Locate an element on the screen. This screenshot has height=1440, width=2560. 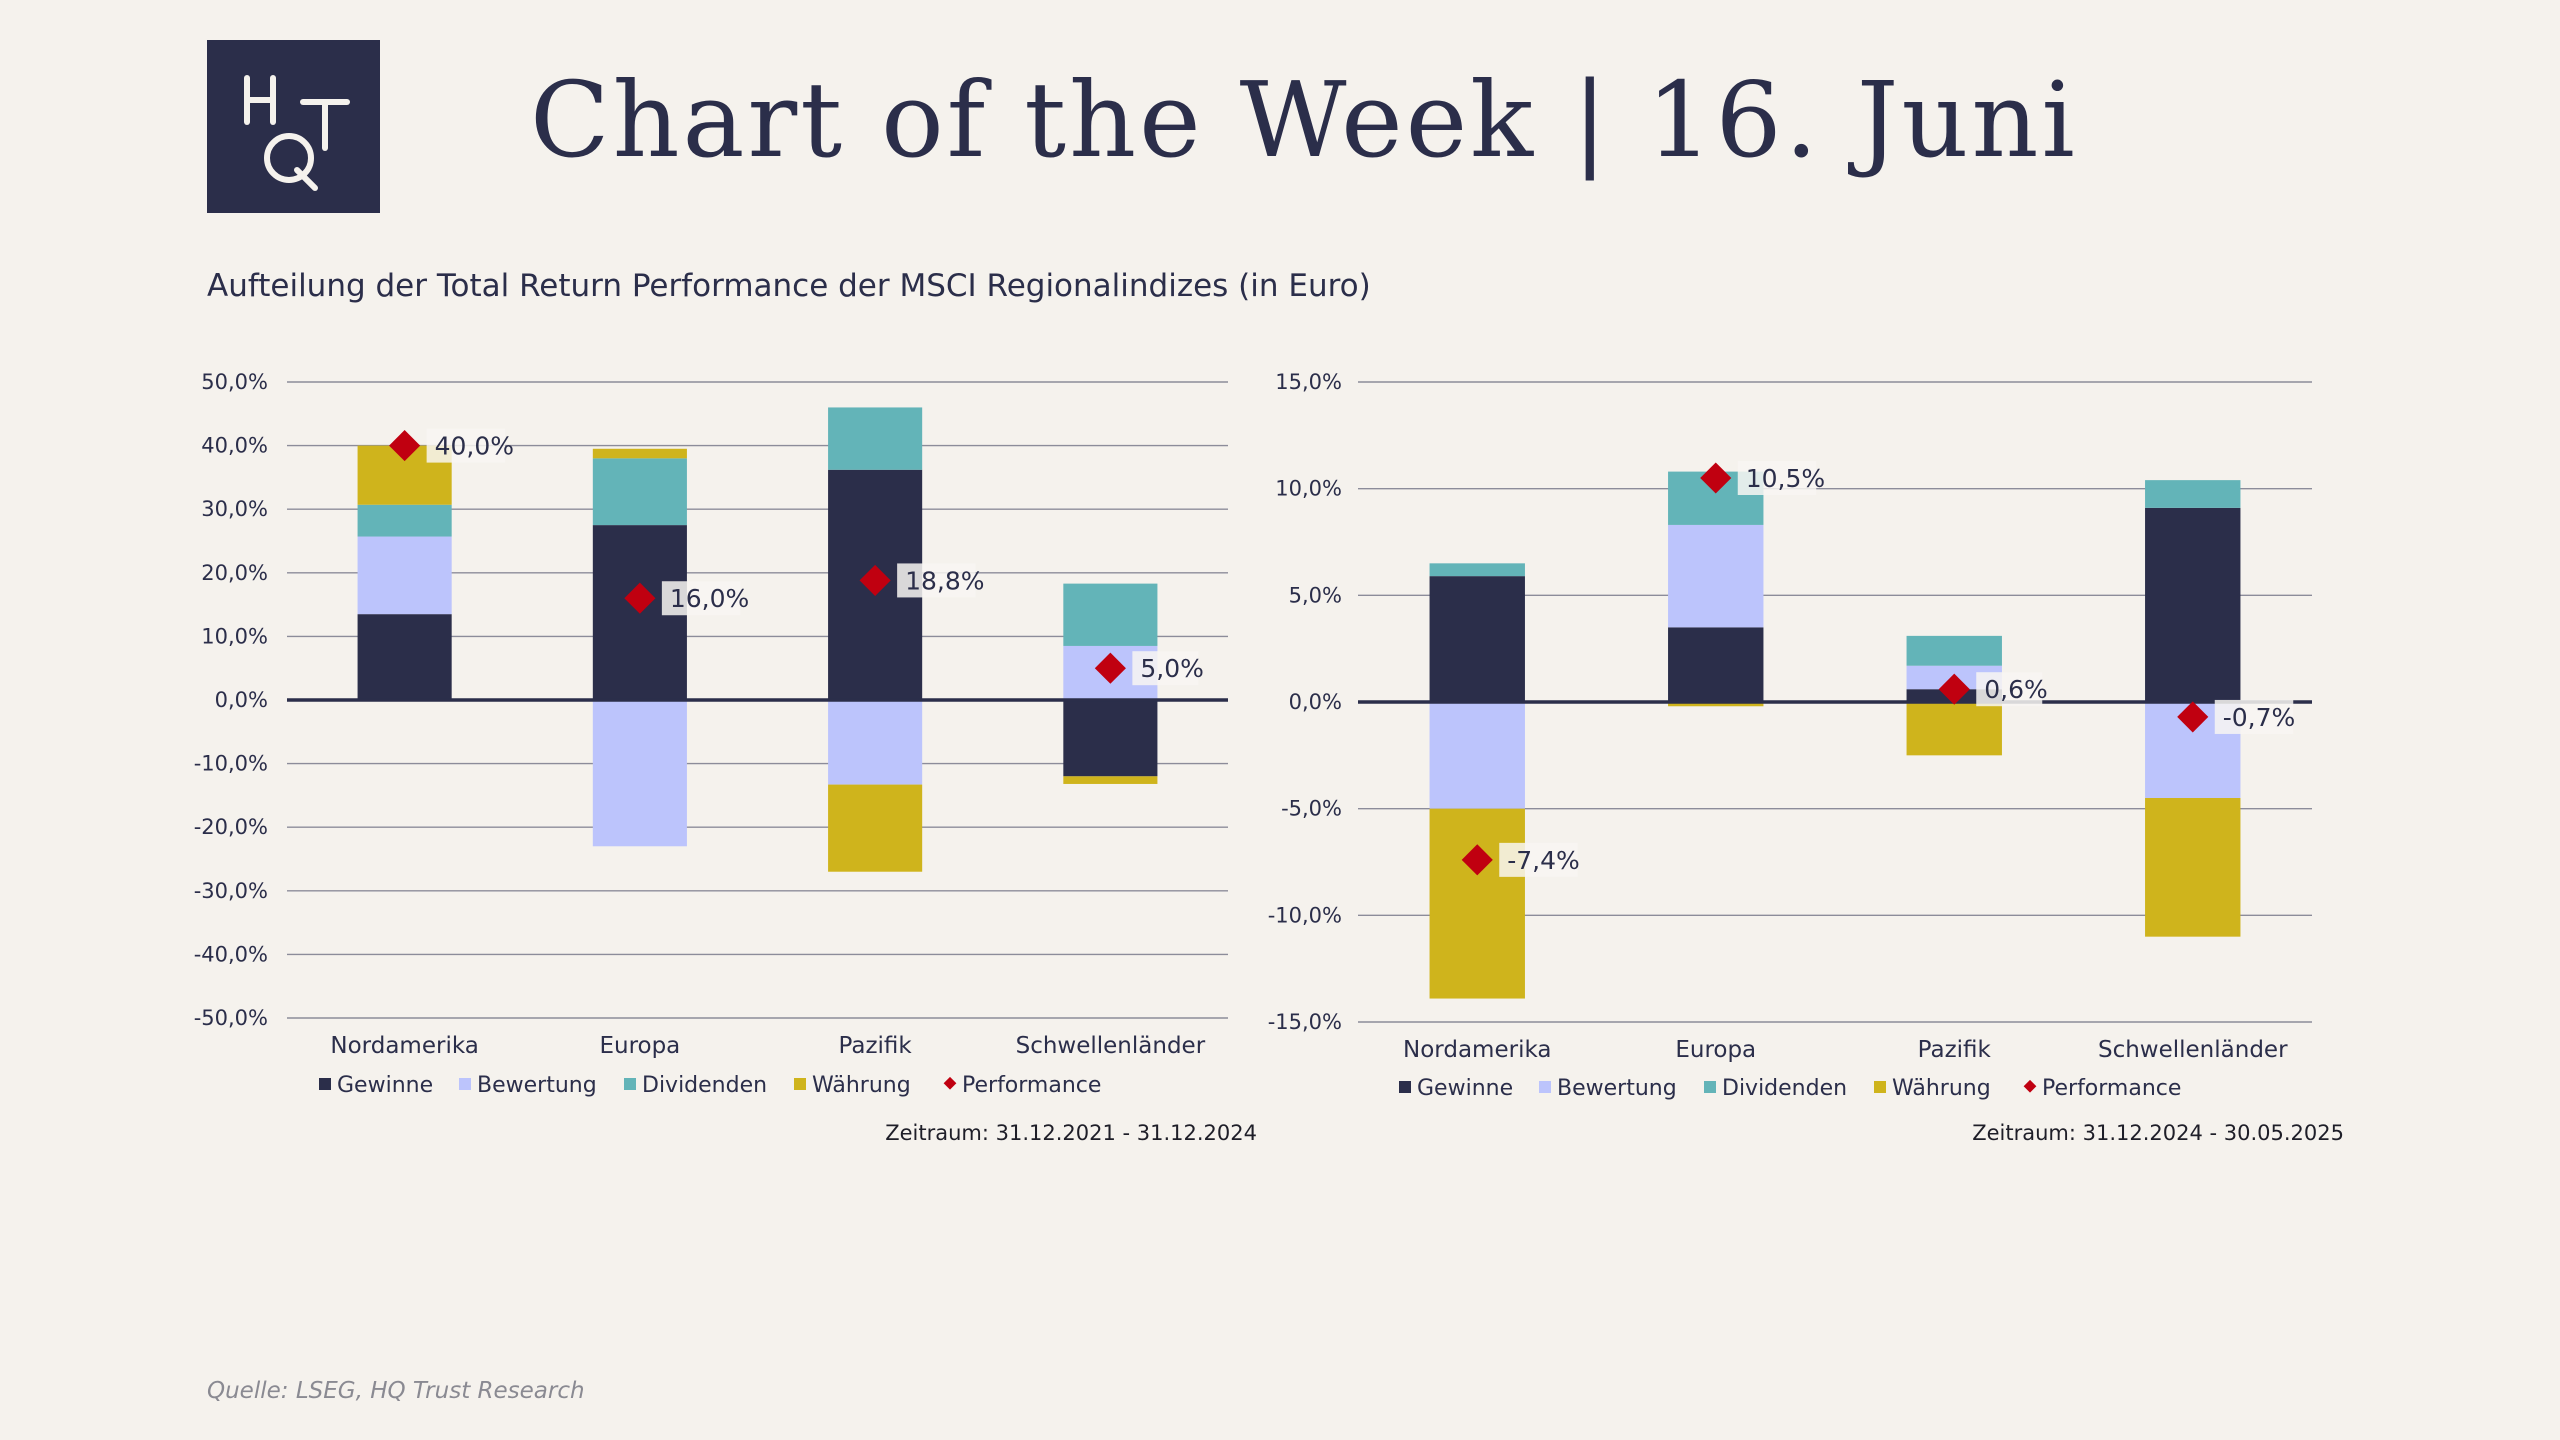
hqt-logo is located at coordinates (293, 126).